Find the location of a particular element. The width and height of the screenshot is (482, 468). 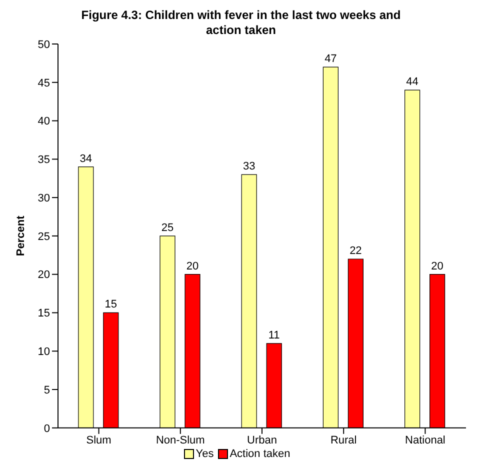

y-tick-label: 20 is located at coordinates (44, 275).